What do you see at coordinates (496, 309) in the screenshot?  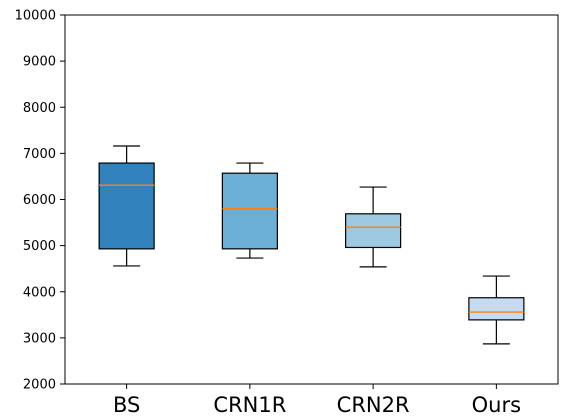 I see `box-ours` at bounding box center [496, 309].